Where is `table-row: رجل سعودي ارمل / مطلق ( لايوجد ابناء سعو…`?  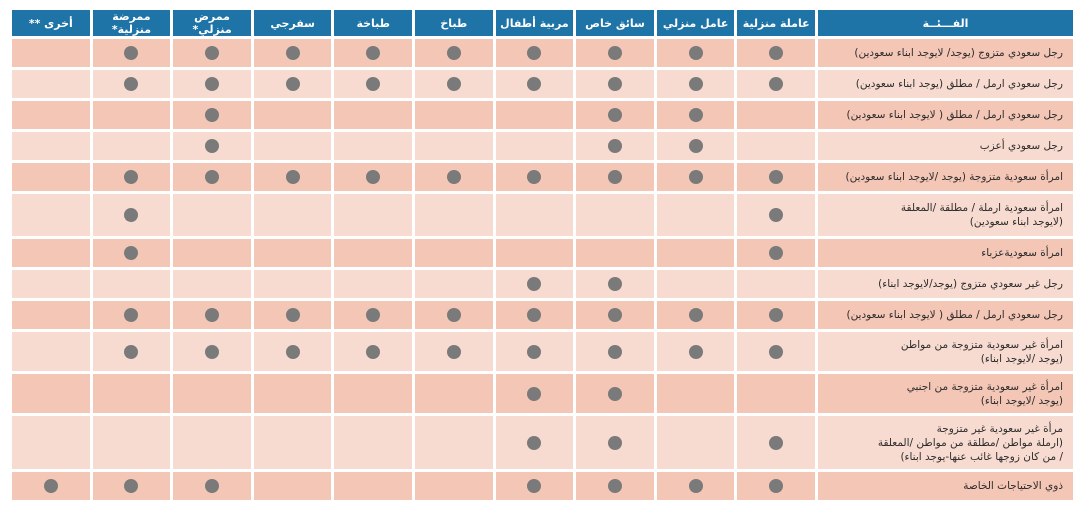
table-row: رجل سعودي ارمل / مطلق ( لايوجد ابناء سعو… is located at coordinates (542, 115).